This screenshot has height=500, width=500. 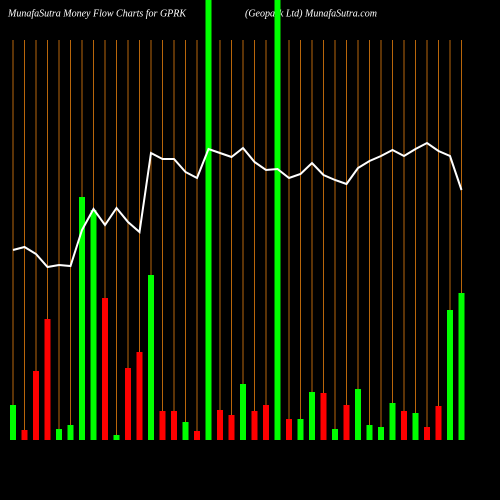 What do you see at coordinates (97, 13) in the screenshot?
I see `chart-title: MunafaSutra Money Flow Charts for GPRK` at bounding box center [97, 13].